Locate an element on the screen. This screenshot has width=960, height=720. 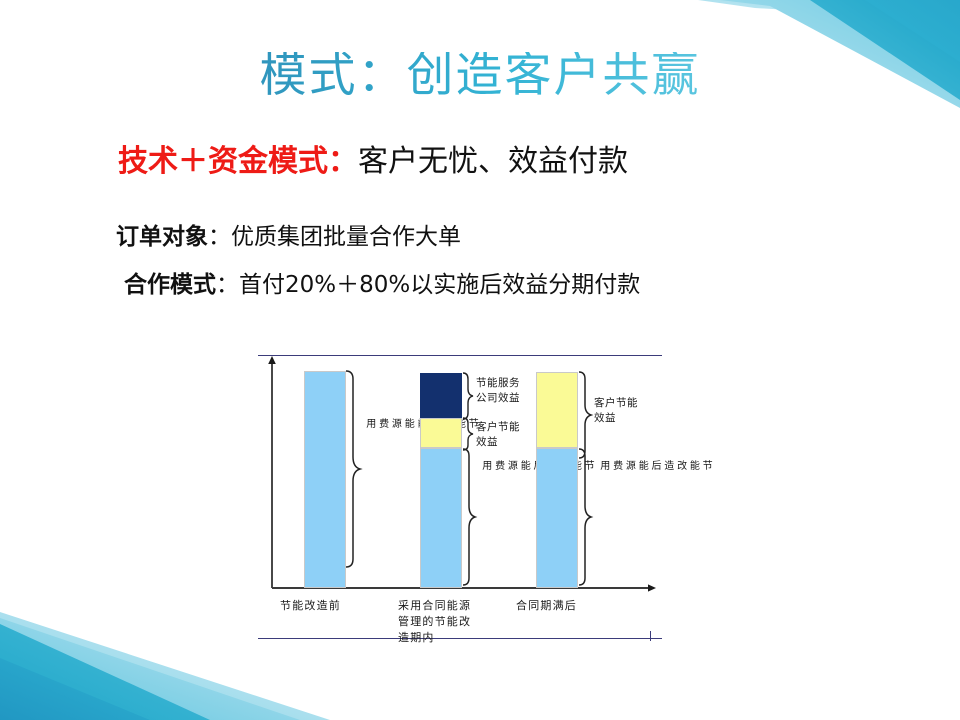
category-label-after: 合同期满后 is located at coordinates (546, 605).